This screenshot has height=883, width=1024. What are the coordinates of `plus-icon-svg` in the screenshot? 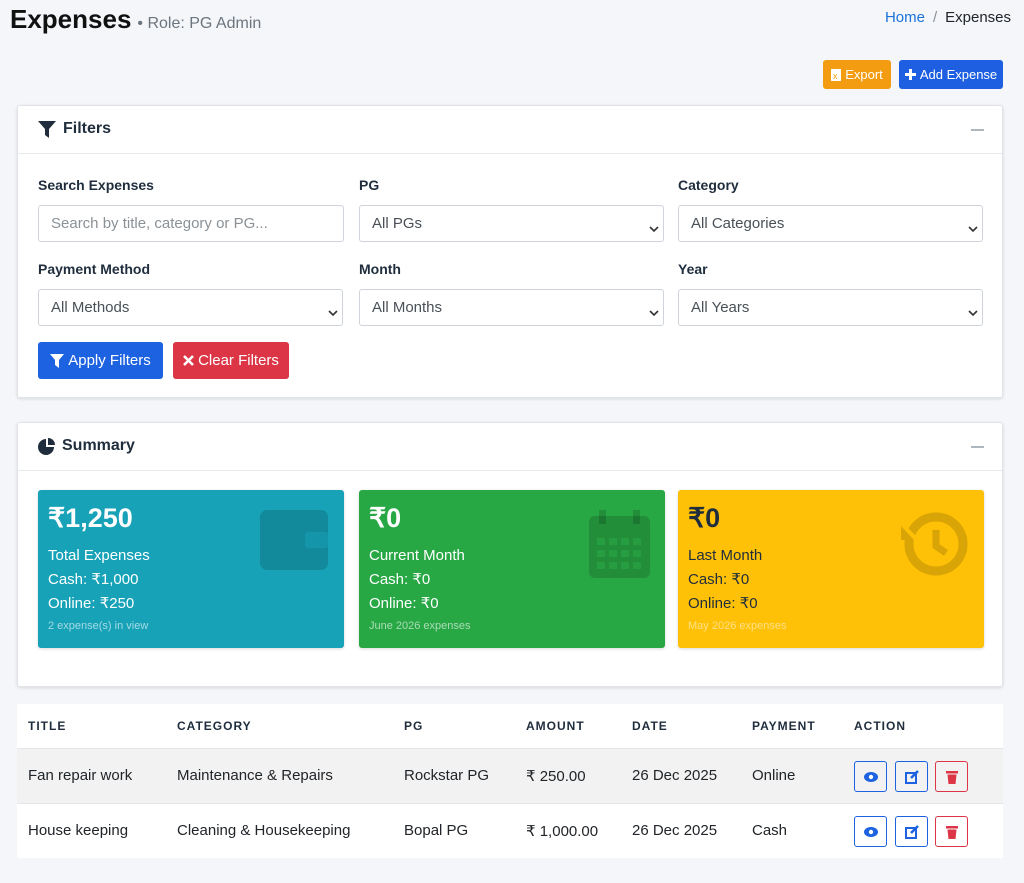 It's located at (910, 74).